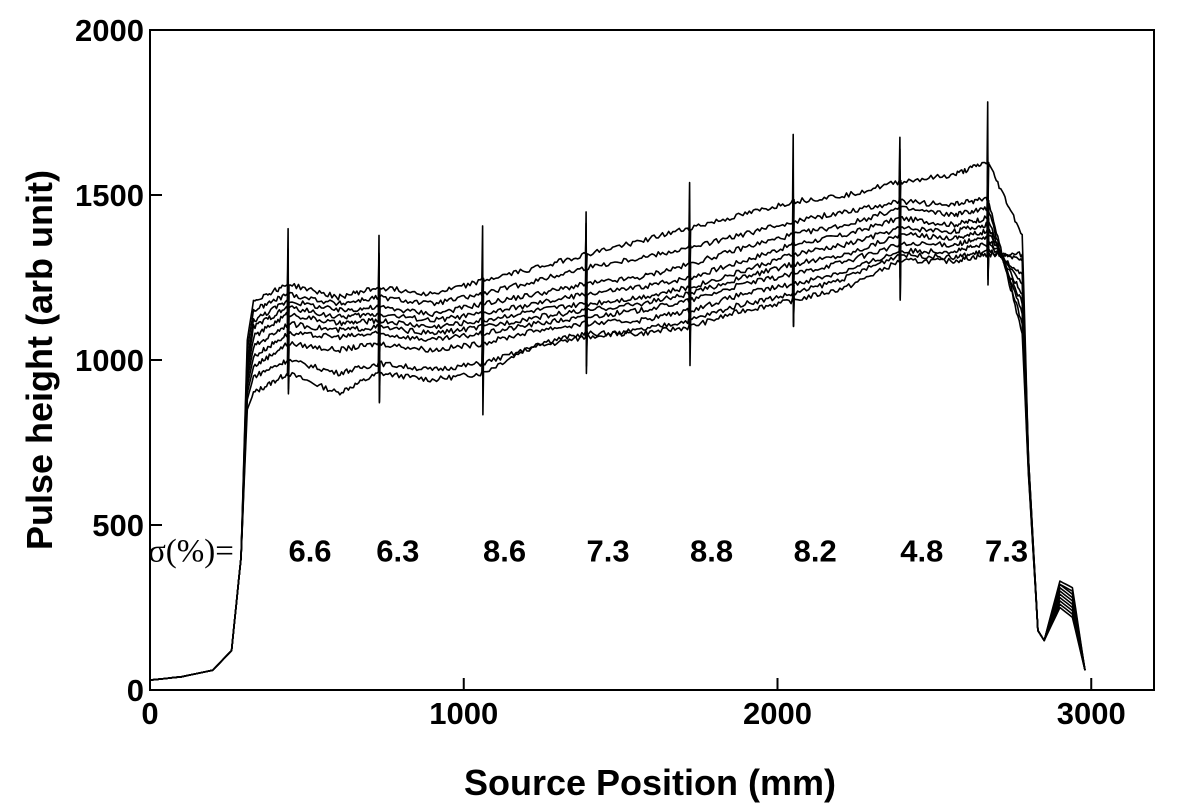  Describe the element at coordinates (463, 713) in the screenshot. I see `x-tick-label: 1000` at that location.